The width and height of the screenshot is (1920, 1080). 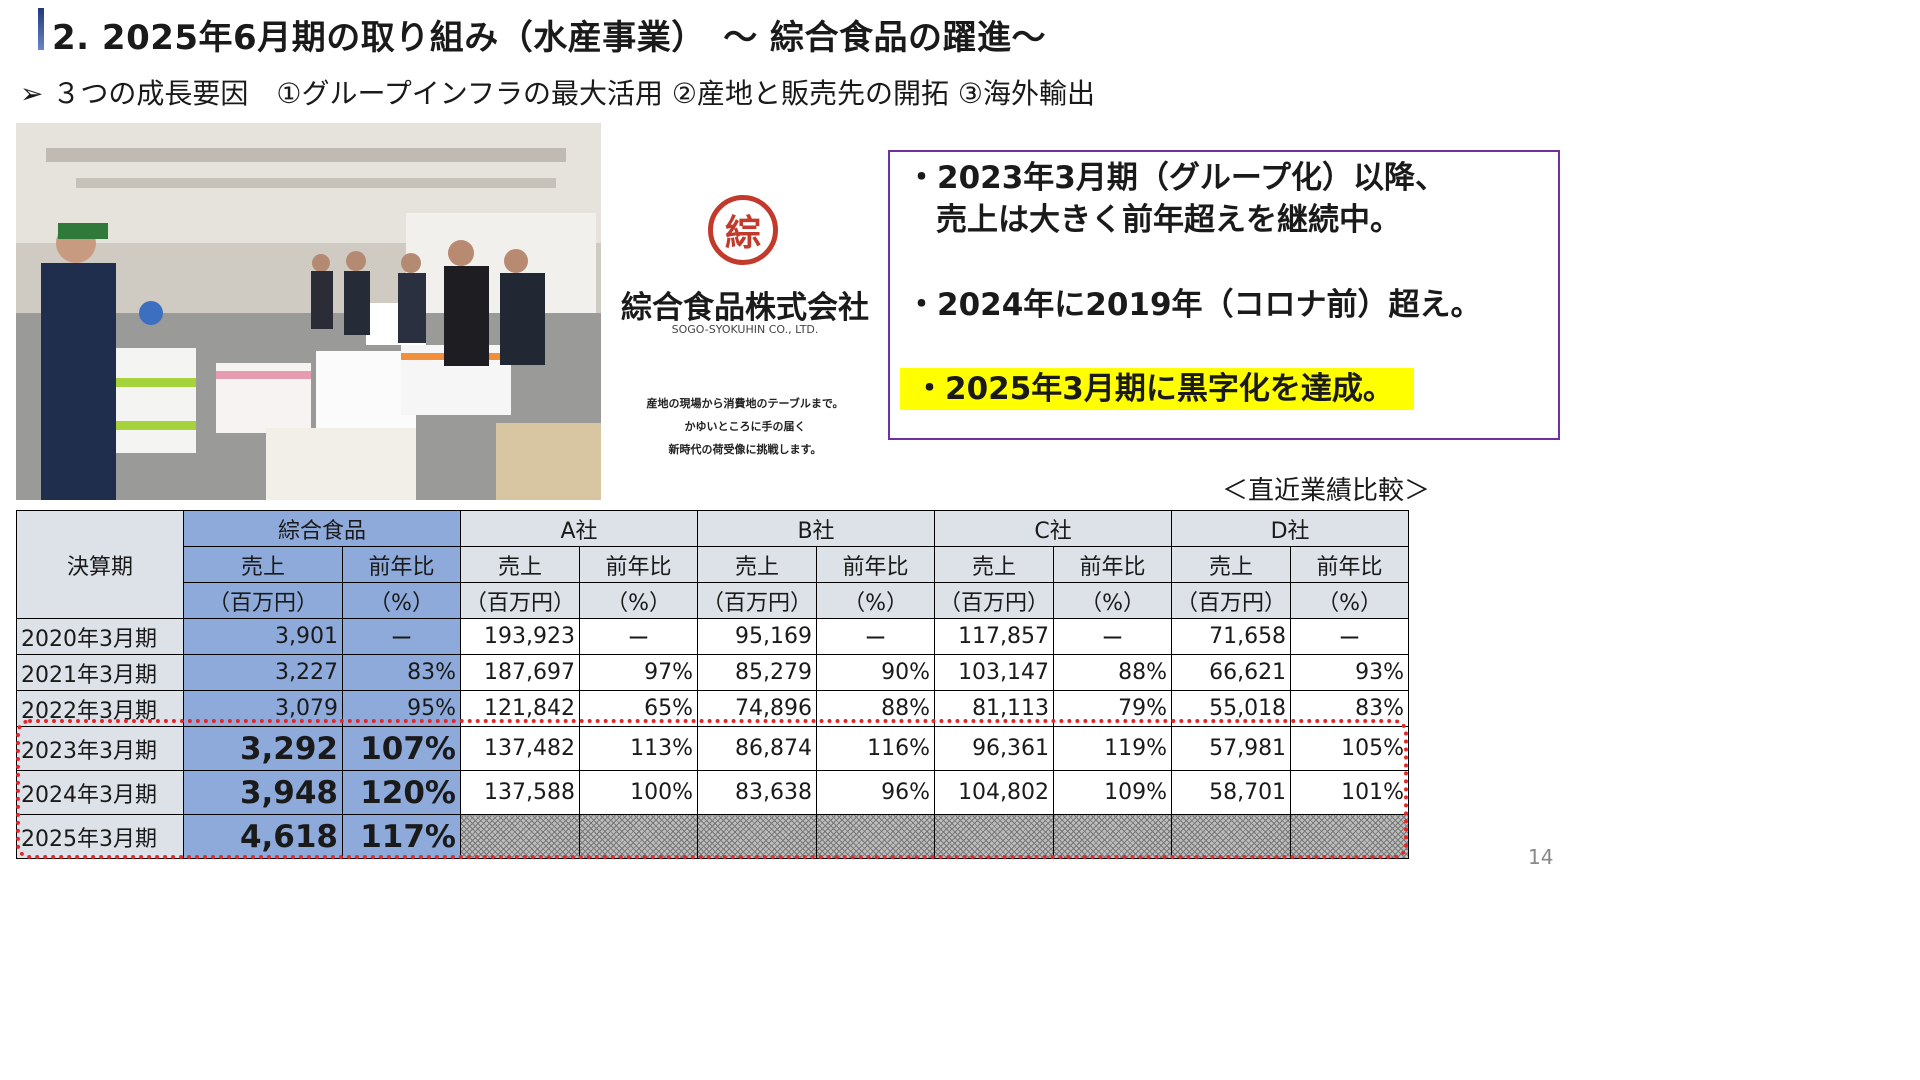 I want to click on company-header: A社, so click(x=579, y=528).